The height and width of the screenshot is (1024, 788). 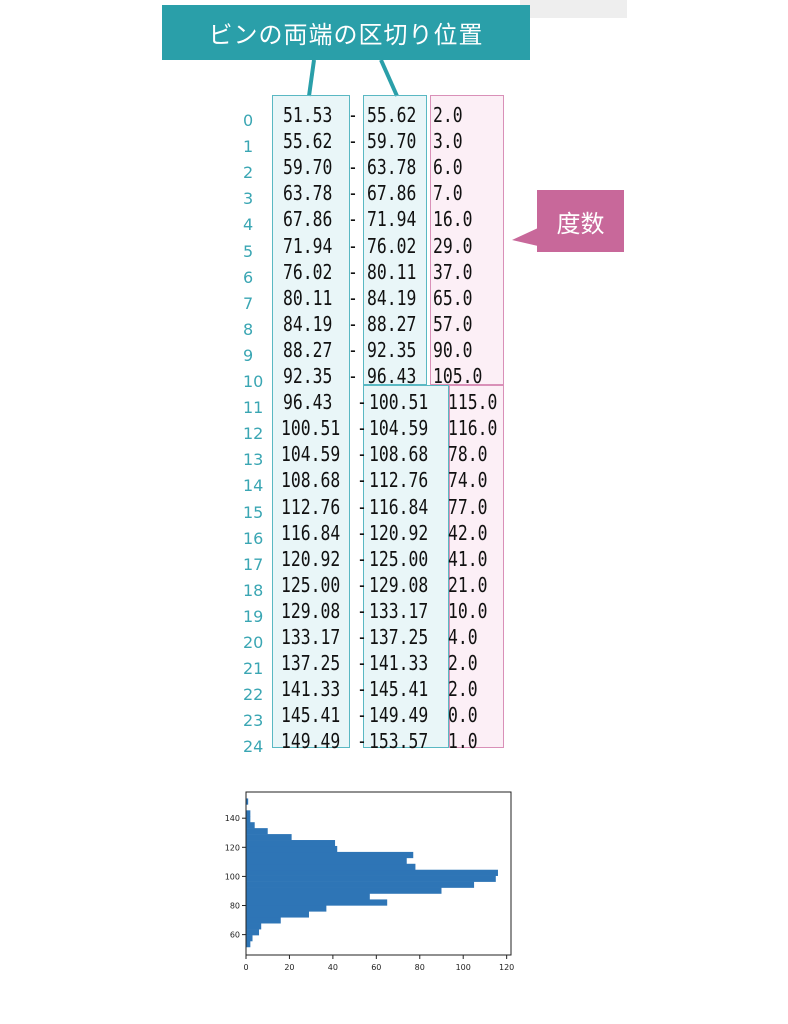 I want to click on bin-right-edge: 80.11, so click(x=392, y=271).